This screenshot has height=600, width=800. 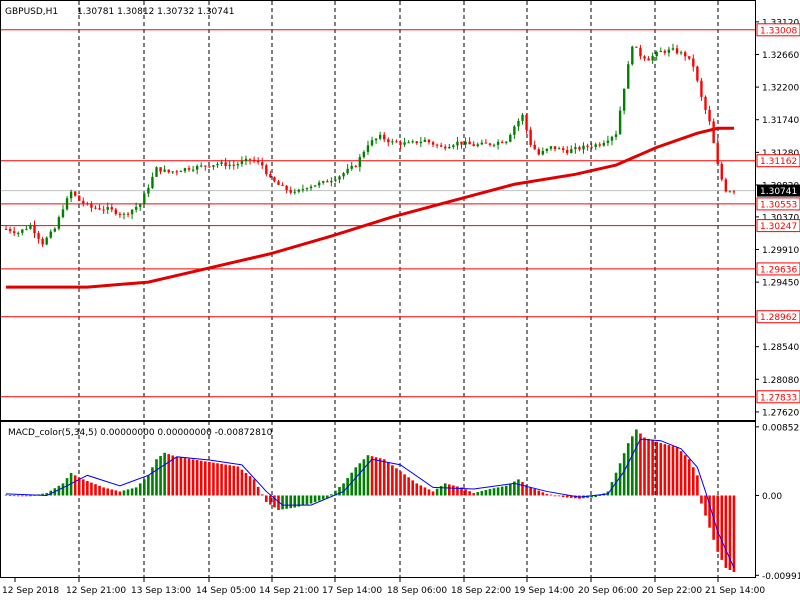 I want to click on x-tick-label: 14 Sep 21:00, so click(x=289, y=591).